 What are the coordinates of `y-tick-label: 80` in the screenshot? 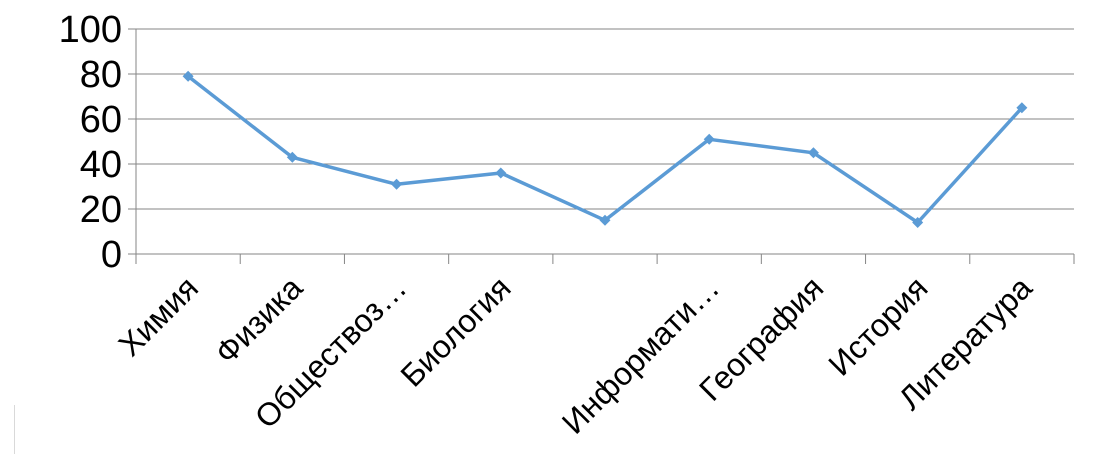 It's located at (101, 75).